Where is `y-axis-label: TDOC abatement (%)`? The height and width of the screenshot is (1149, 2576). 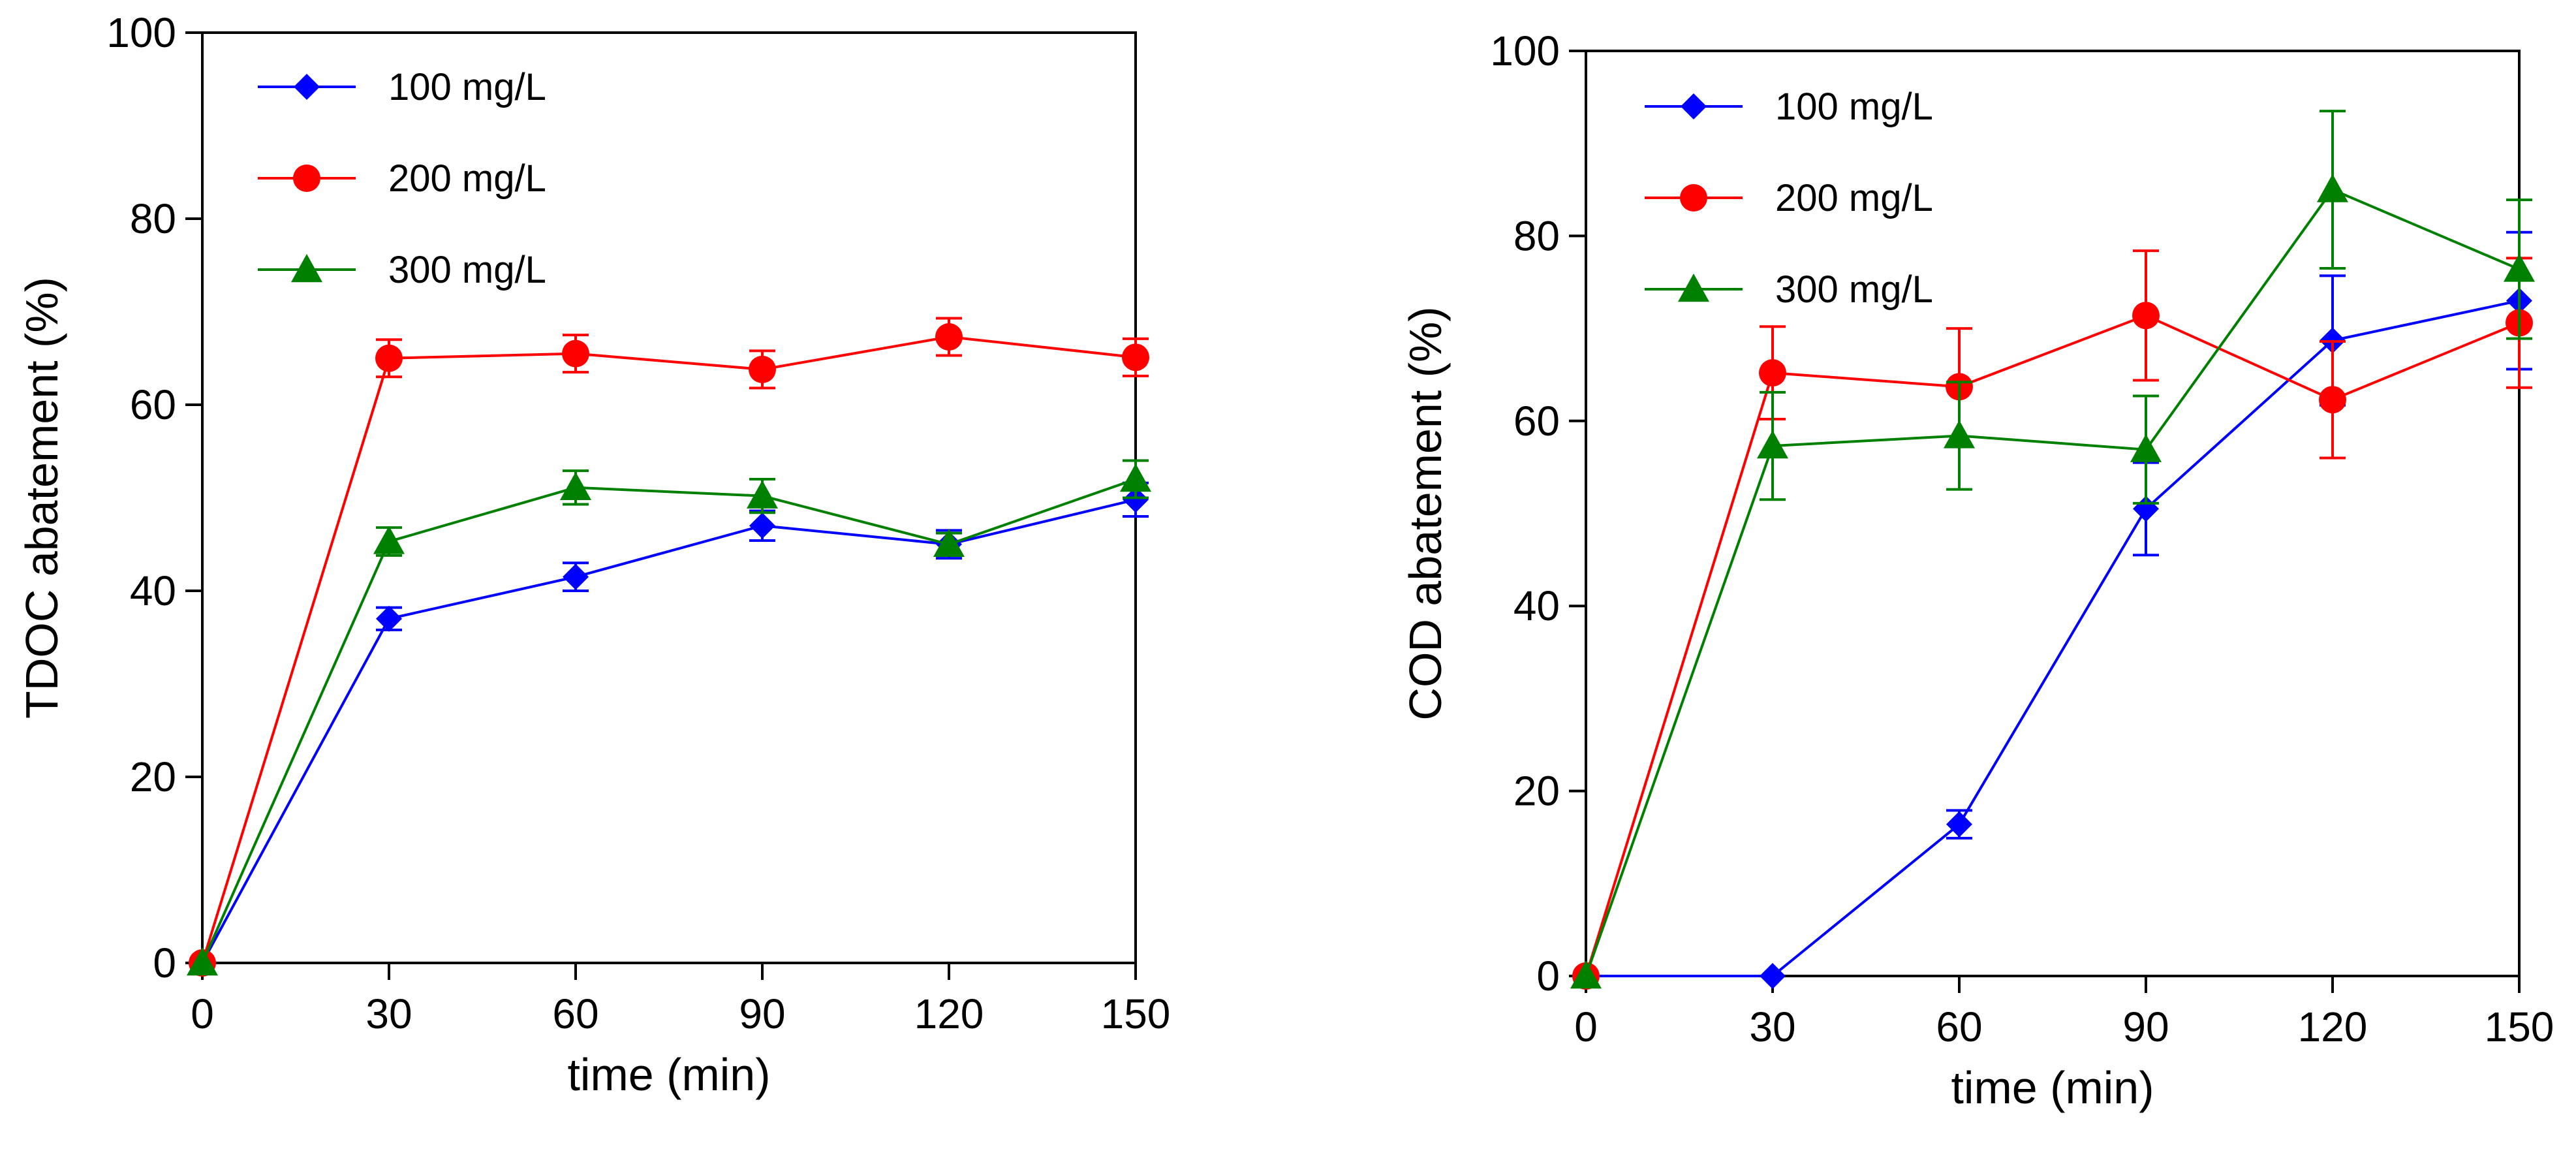
y-axis-label: TDOC abatement (%) is located at coordinates (41, 498).